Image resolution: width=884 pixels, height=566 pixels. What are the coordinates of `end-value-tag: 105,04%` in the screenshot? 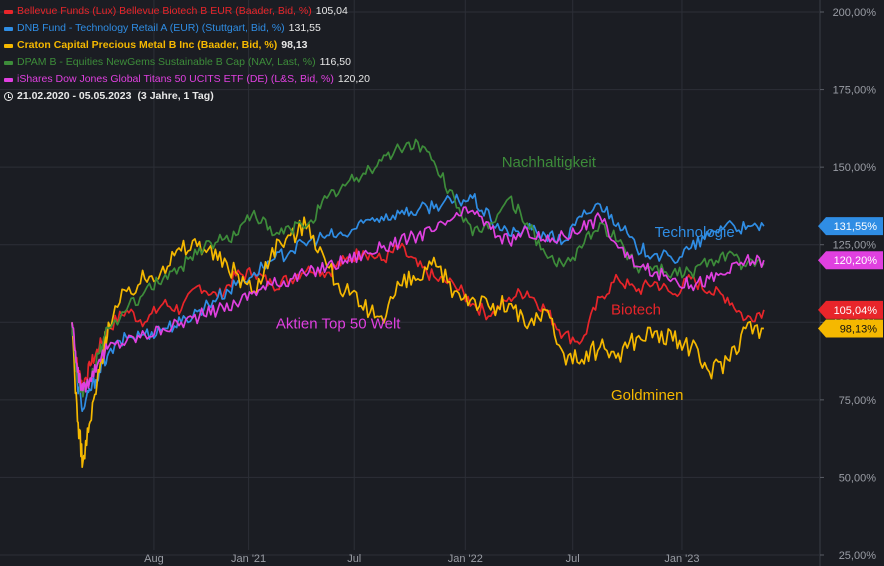 It's located at (850, 309).